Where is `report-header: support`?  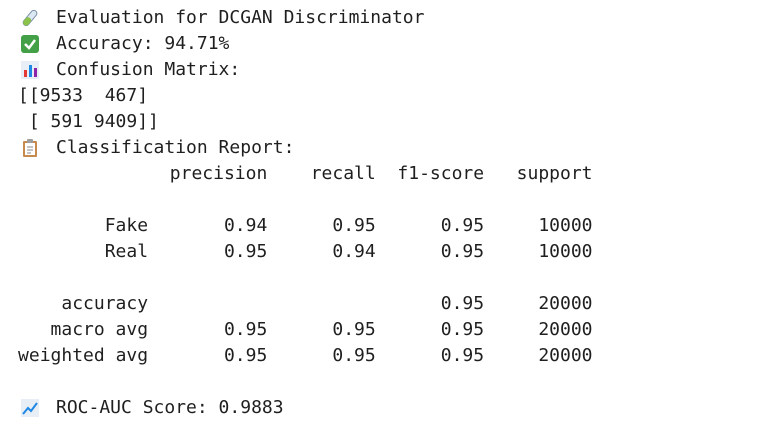
report-header: support is located at coordinates (554, 173).